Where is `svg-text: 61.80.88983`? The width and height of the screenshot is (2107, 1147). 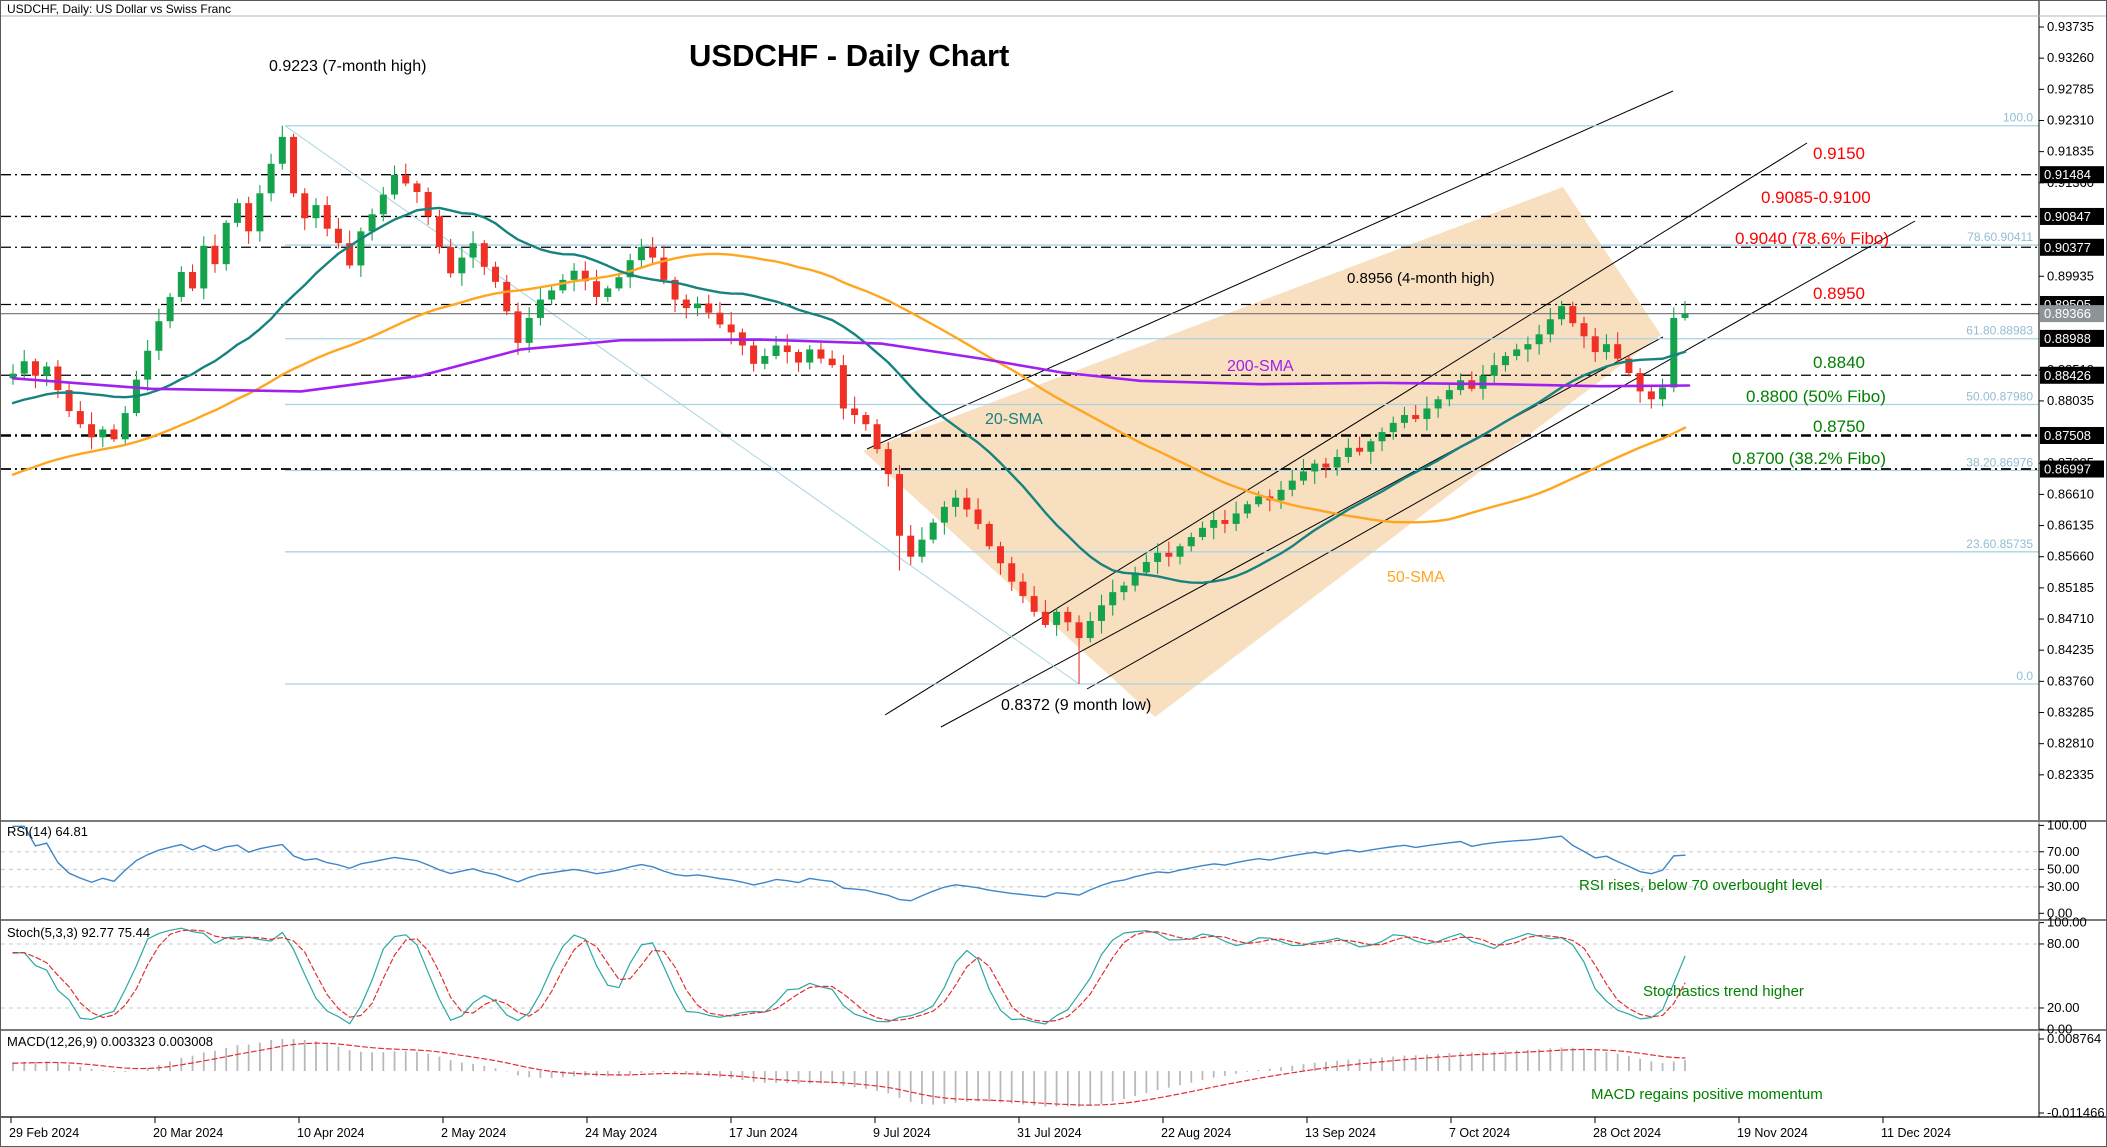 svg-text: 61.80.88983 is located at coordinates (1999, 331).